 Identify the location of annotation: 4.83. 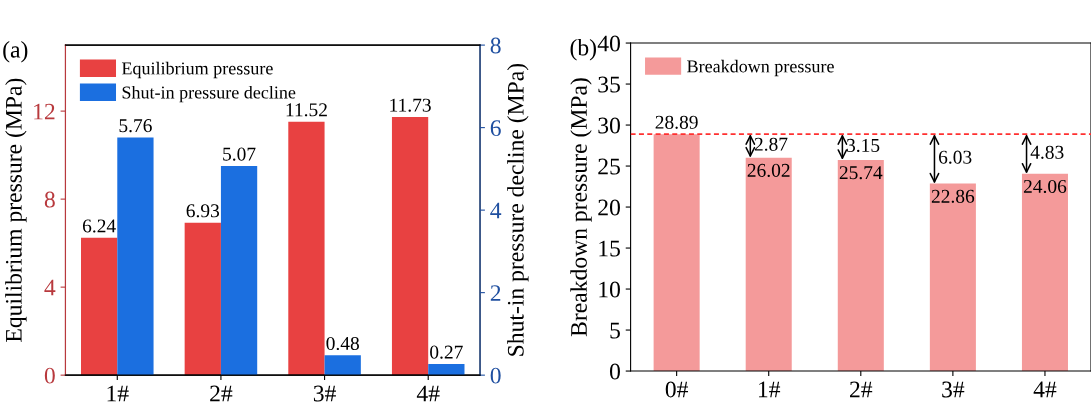
(1047, 152).